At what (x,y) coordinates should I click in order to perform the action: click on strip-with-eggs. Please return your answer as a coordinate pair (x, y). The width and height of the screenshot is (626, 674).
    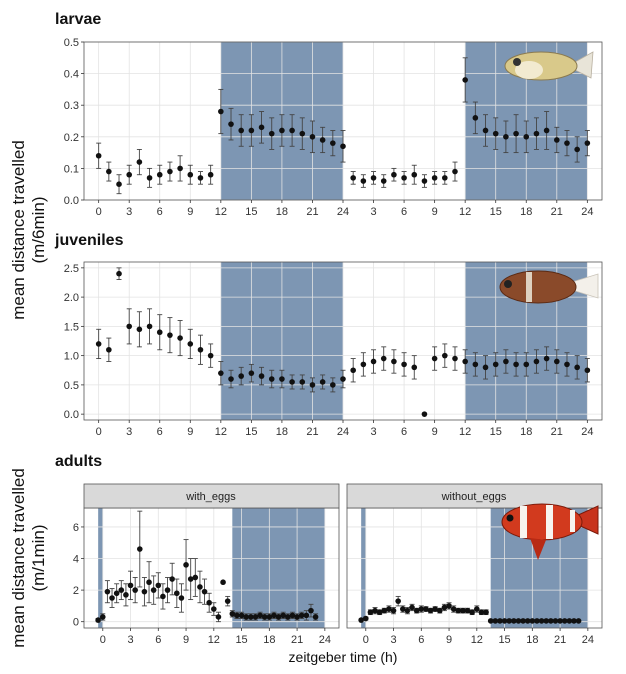
    Looking at the image, I should click on (211, 496).